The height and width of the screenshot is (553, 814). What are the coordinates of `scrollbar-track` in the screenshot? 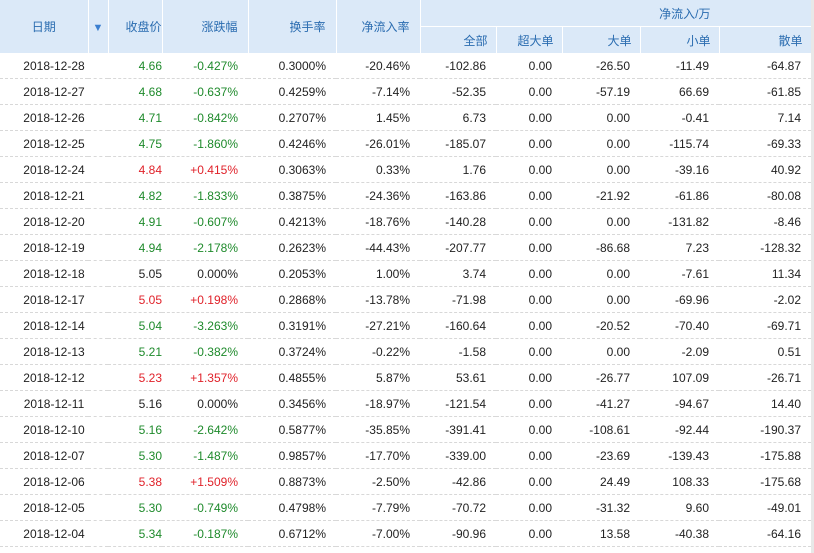 It's located at (812, 276).